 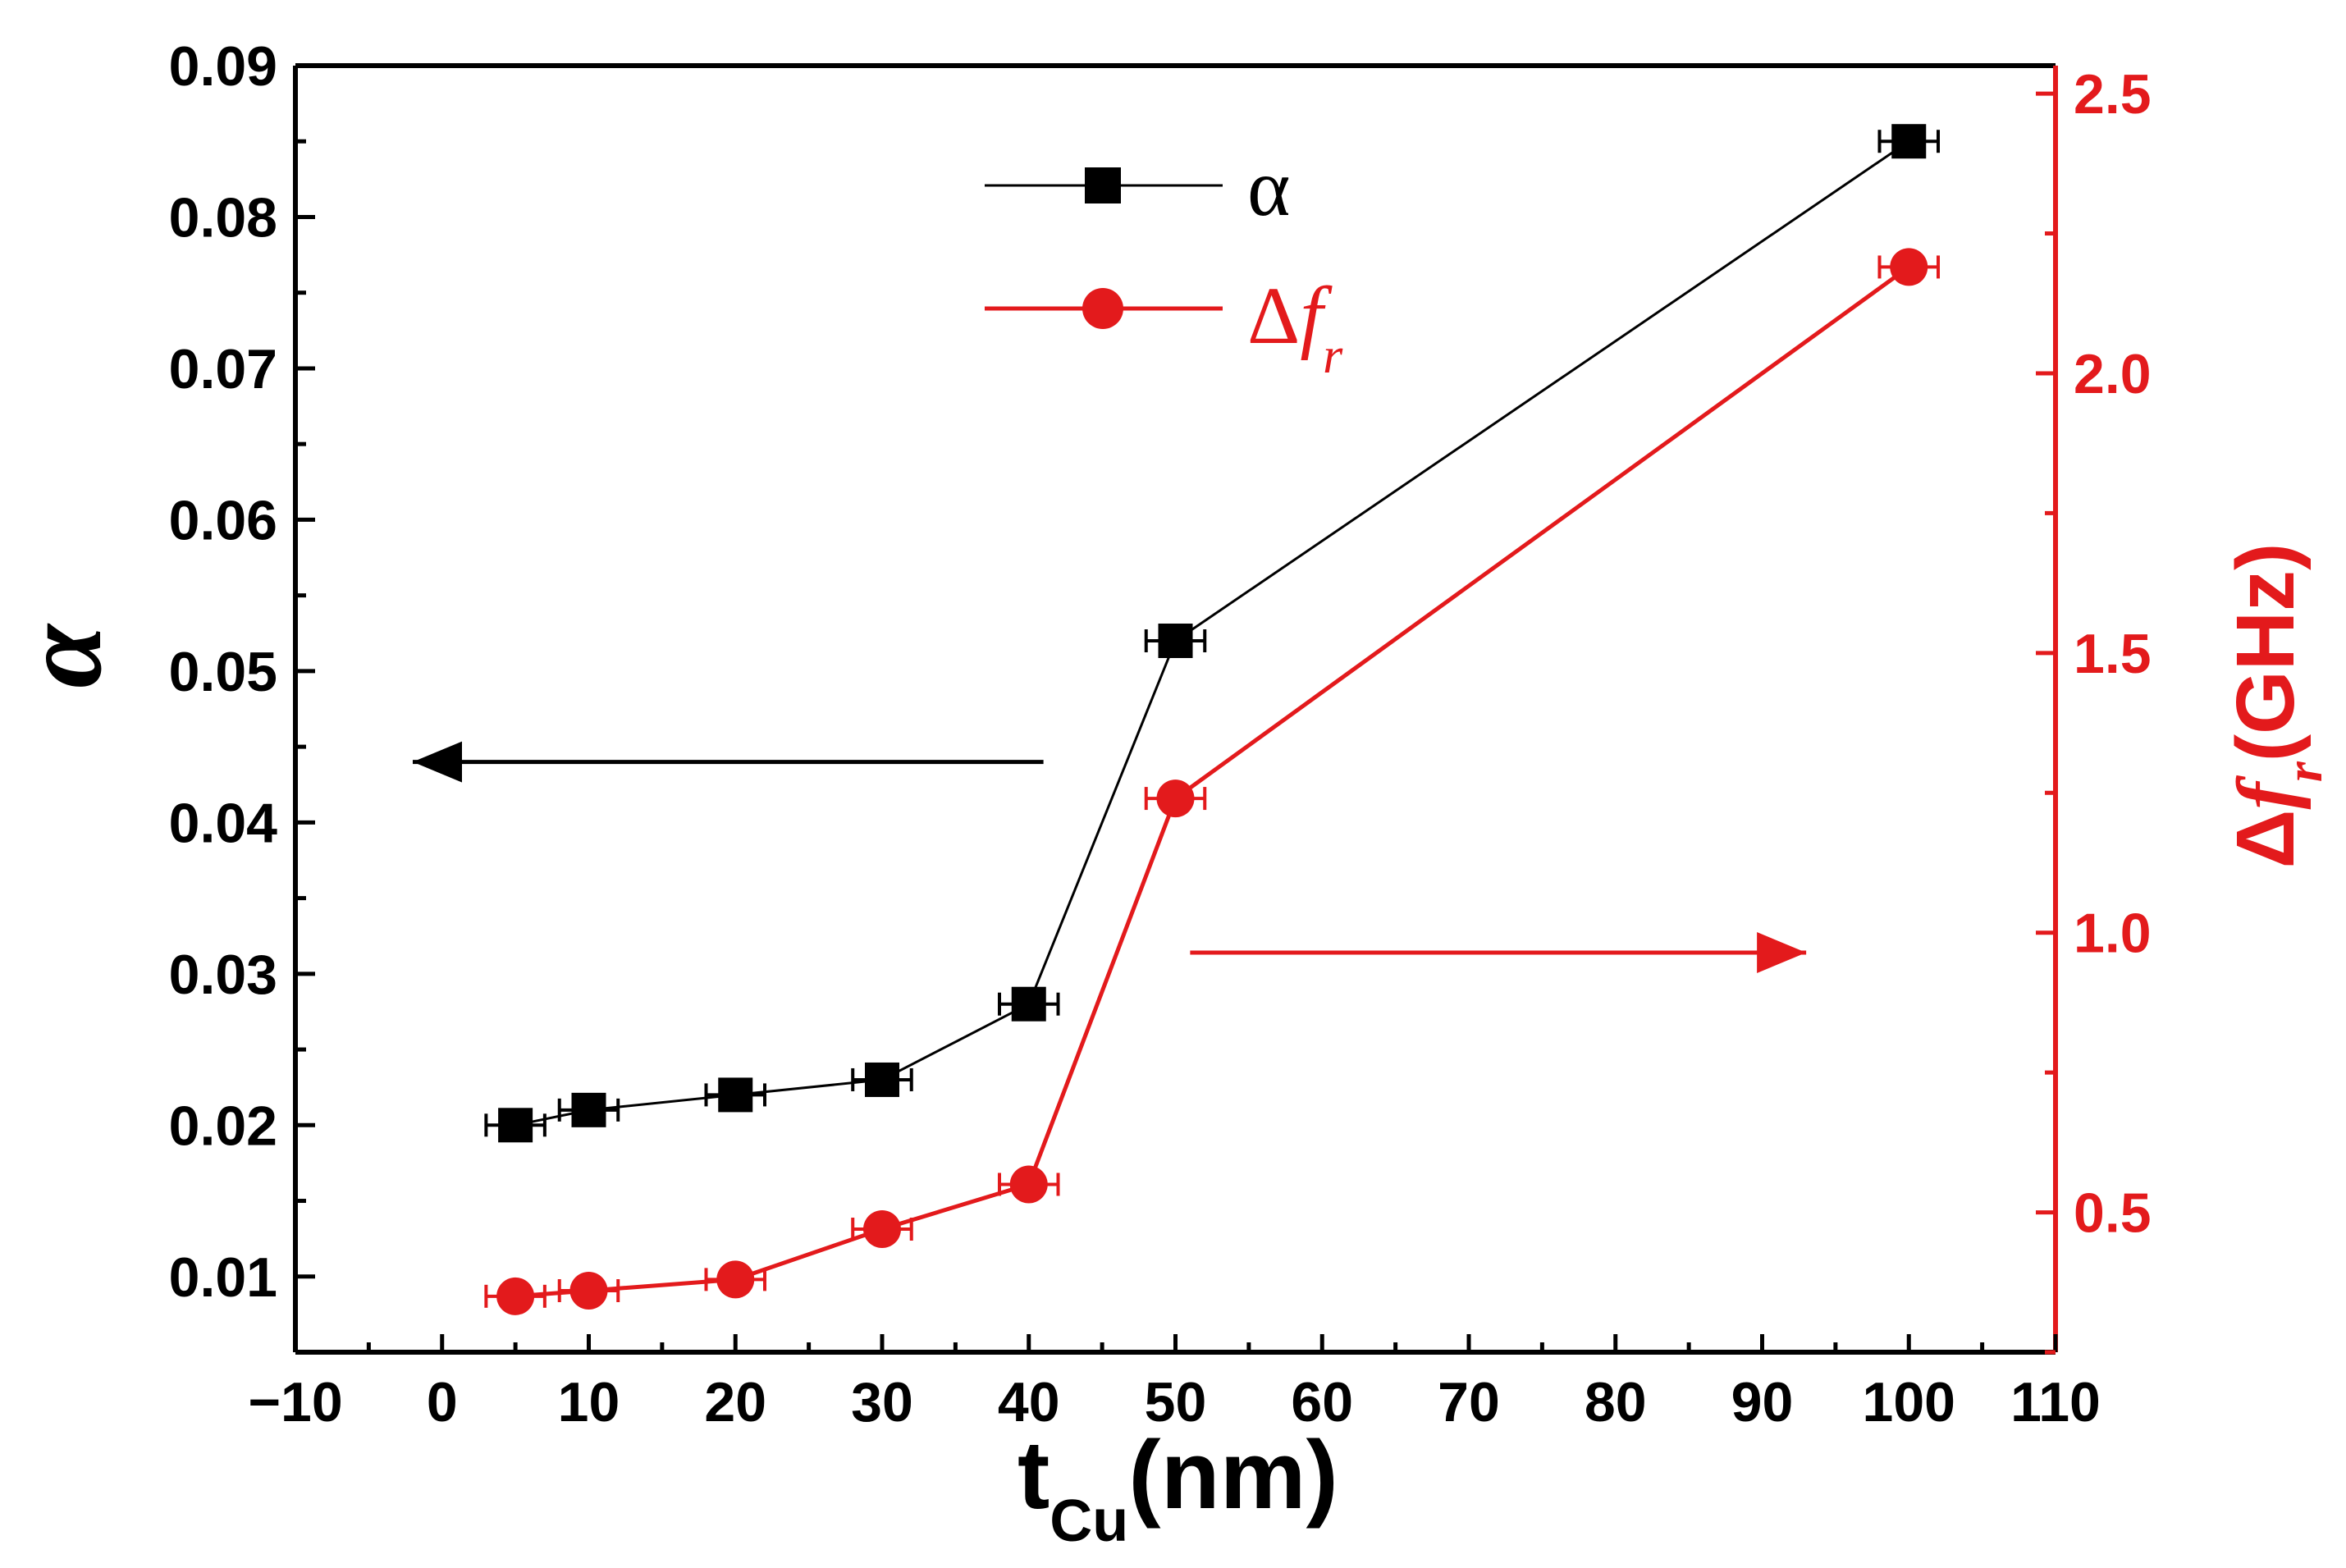 I want to click on x-tick-label: 10, so click(x=589, y=1402).